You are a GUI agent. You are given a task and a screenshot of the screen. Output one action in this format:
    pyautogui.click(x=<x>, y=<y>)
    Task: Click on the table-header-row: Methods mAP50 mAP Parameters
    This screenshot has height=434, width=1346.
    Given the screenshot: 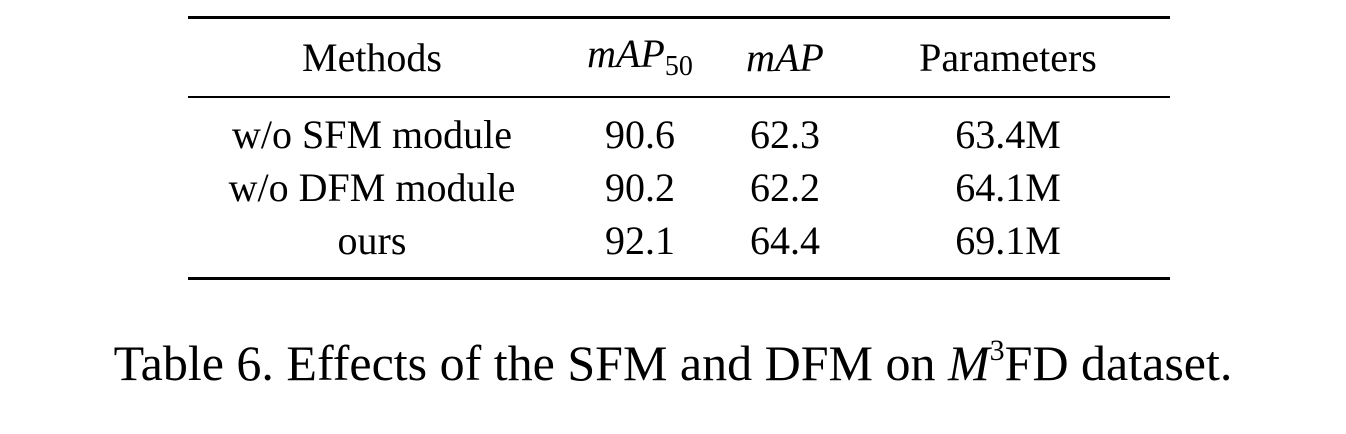 What is the action you would take?
    pyautogui.click(x=679, y=57)
    